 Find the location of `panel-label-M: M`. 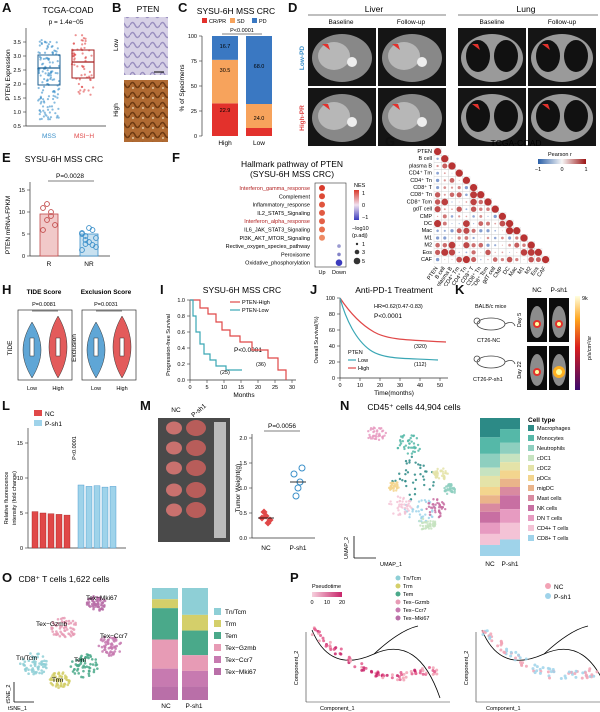

panel-label-M: M is located at coordinates (145, 405).